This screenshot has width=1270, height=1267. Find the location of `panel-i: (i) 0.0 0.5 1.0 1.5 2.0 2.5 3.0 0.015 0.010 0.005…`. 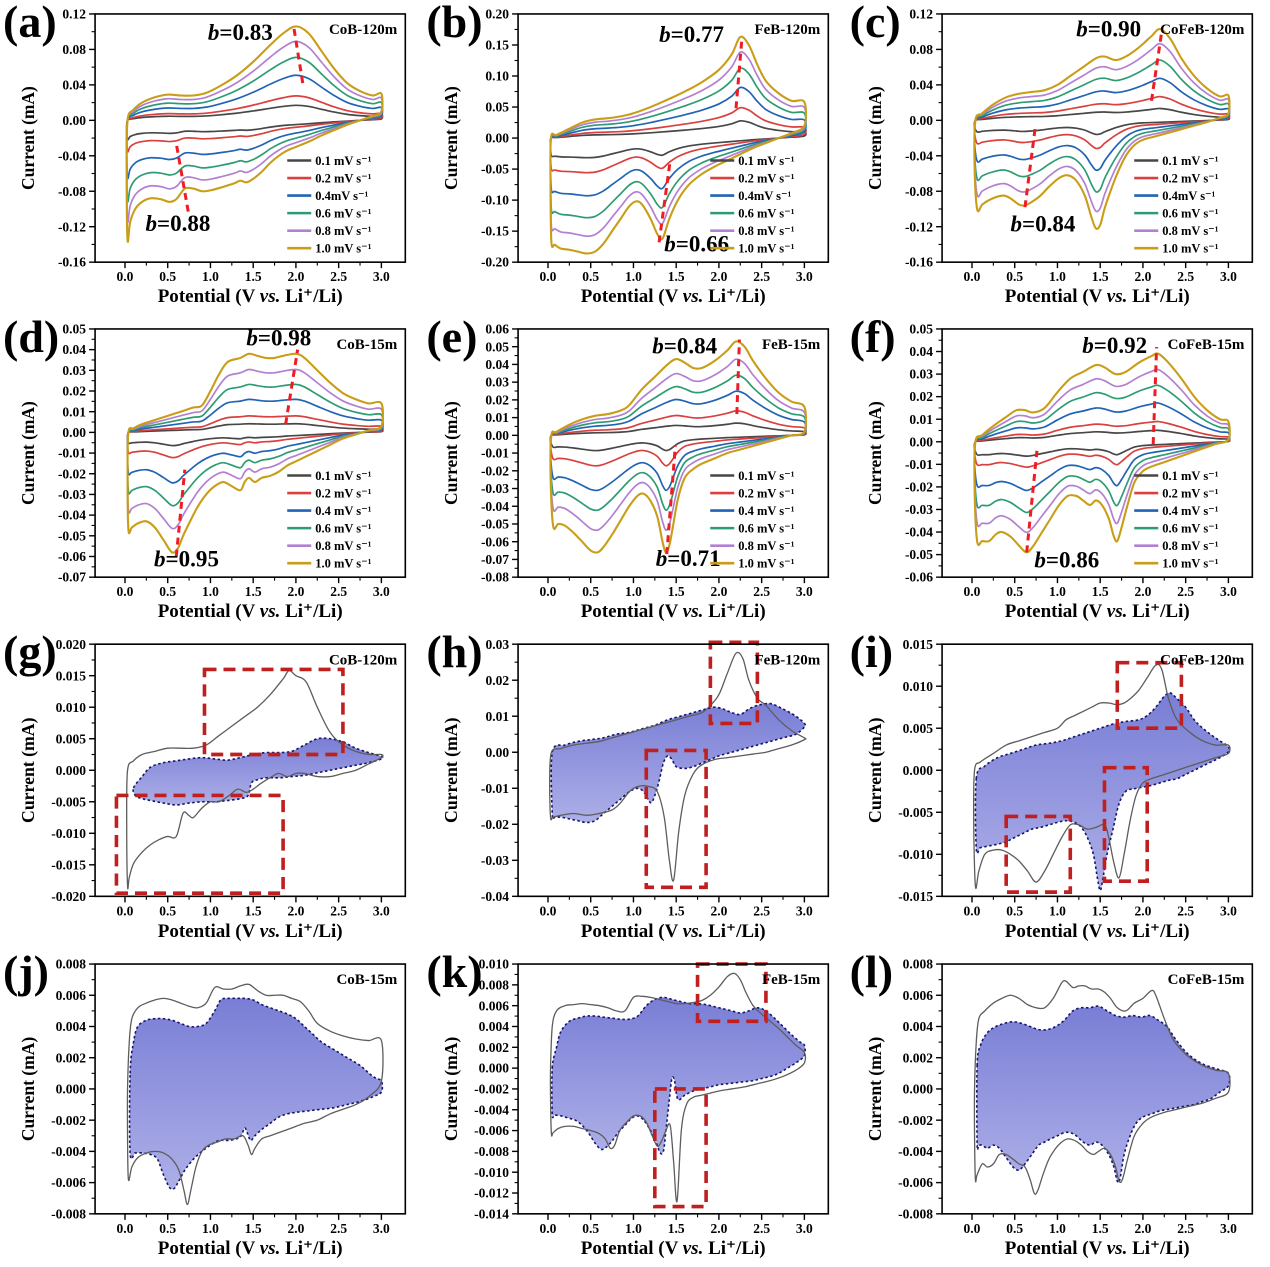

panel-i: (i) 0.0 0.5 1.0 1.5 2.0 2.5 3.0 0.015 0.010 0.005… is located at coordinates (1058, 790).